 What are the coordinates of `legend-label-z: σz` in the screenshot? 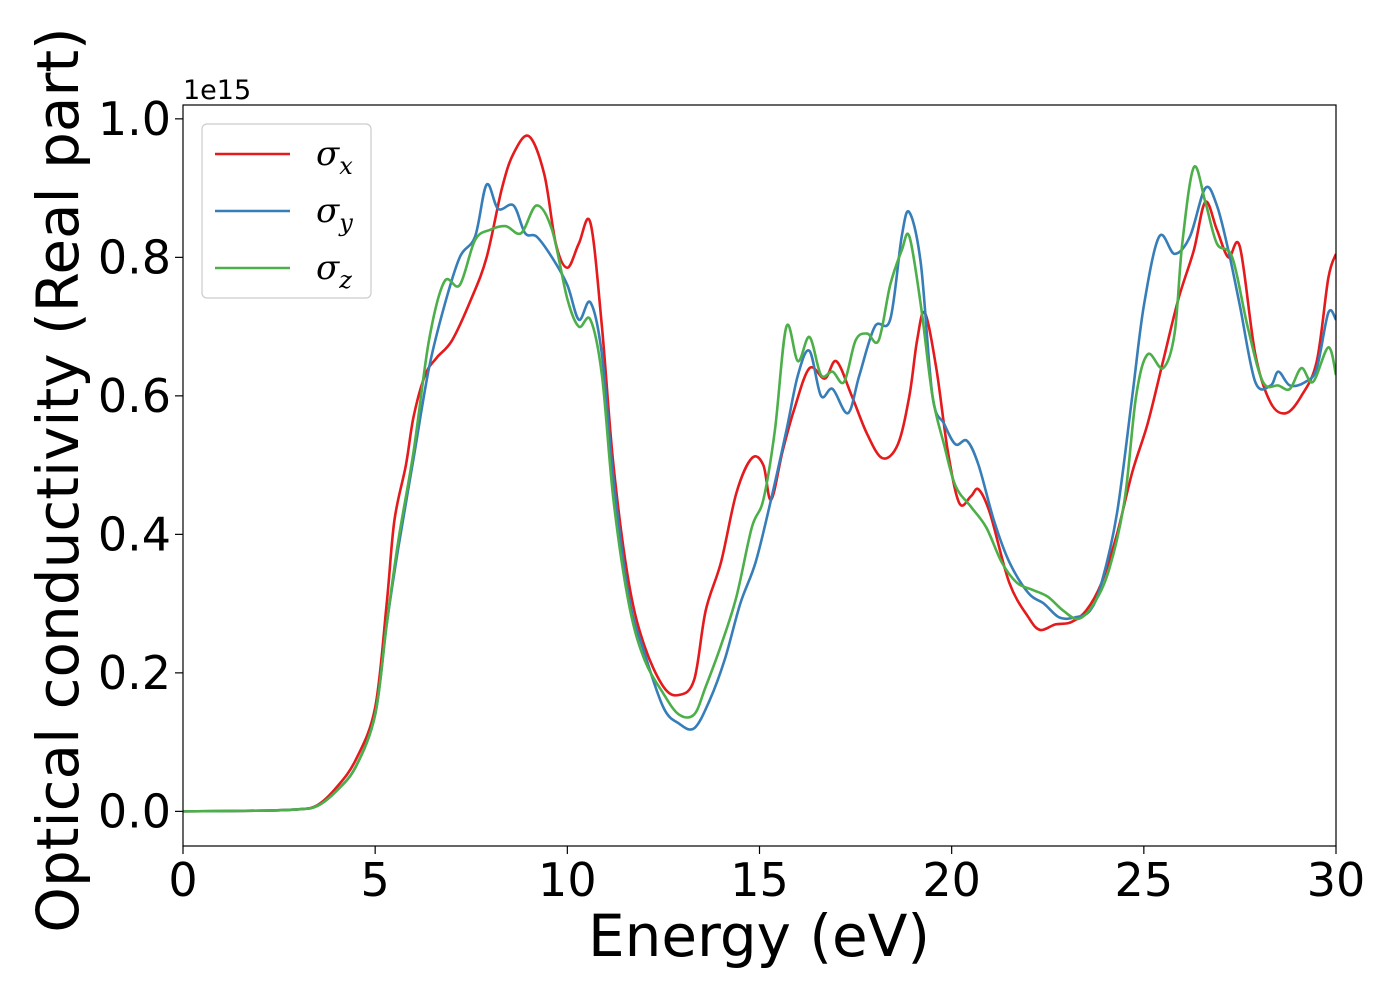 It's located at (334, 271).